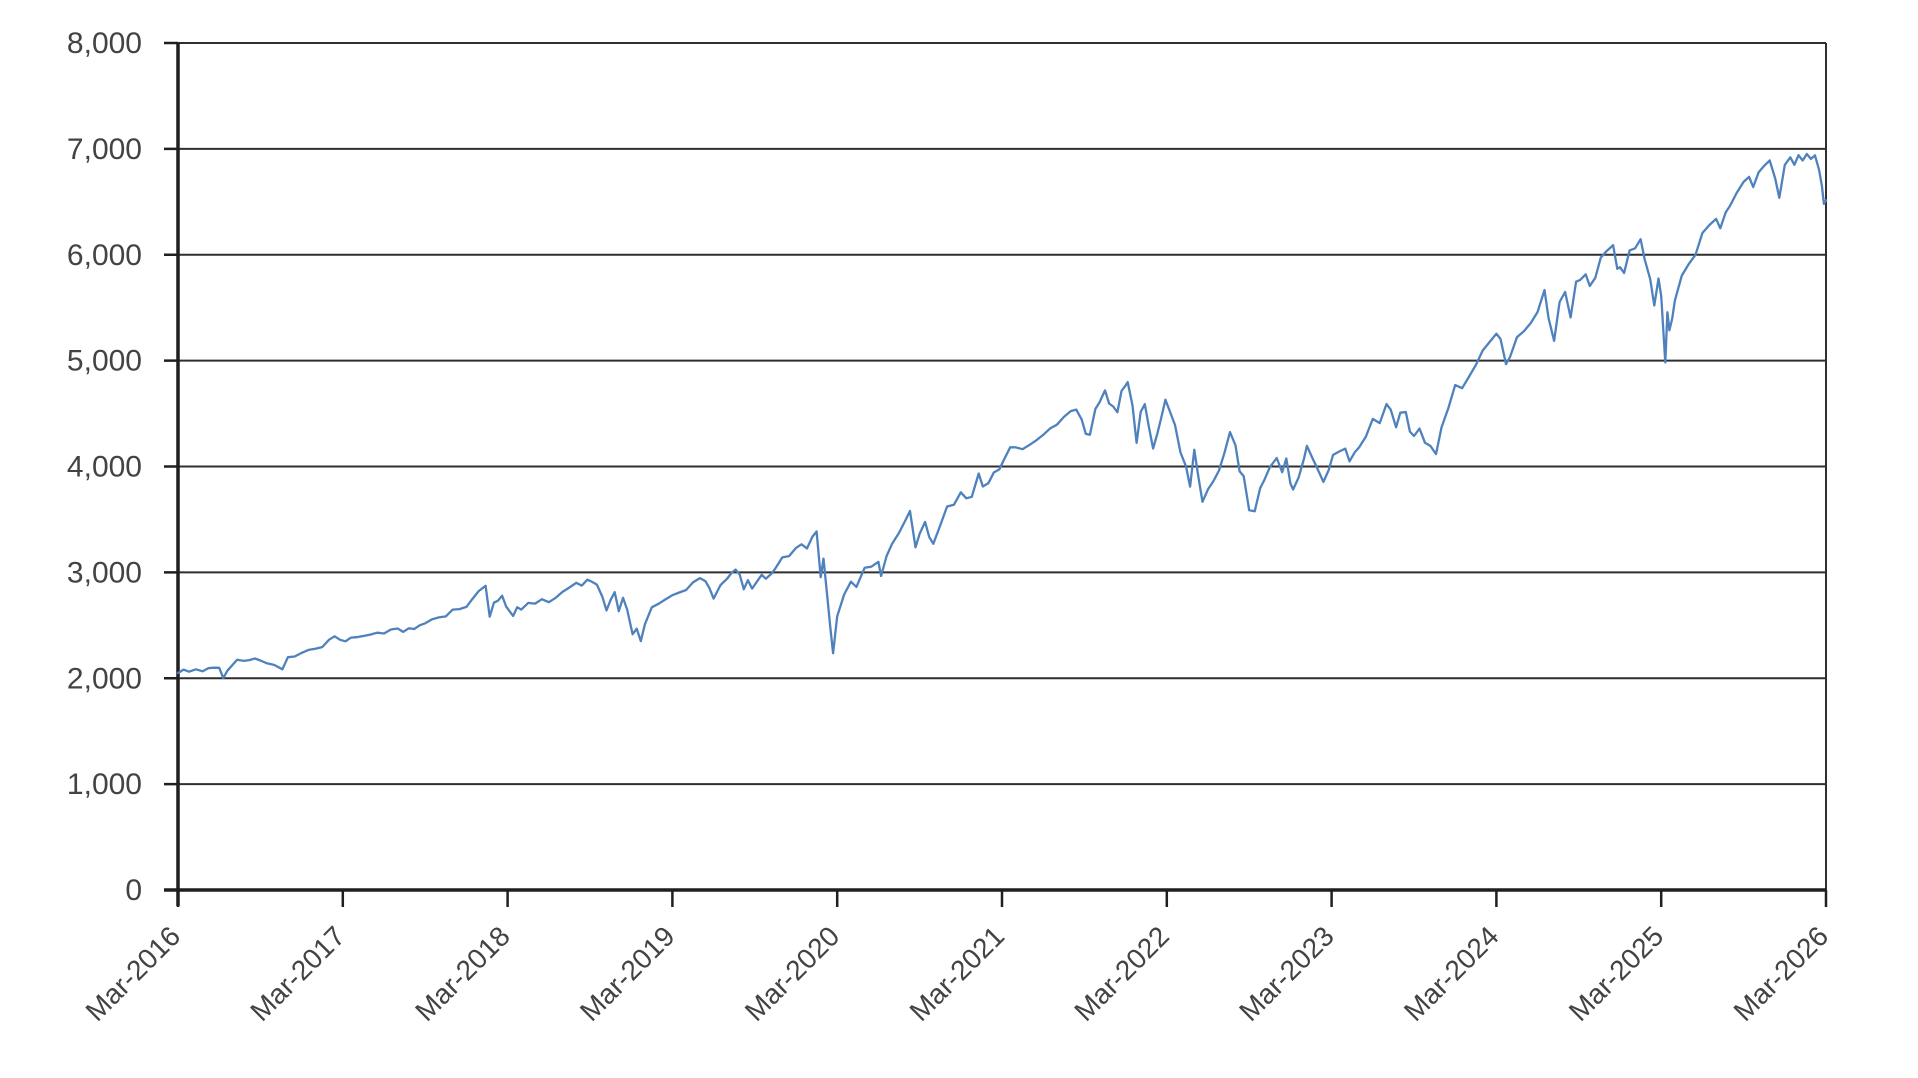 Image resolution: width=1918 pixels, height=1078 pixels. What do you see at coordinates (104, 784) in the screenshot?
I see `y-axis-label: 1,000` at bounding box center [104, 784].